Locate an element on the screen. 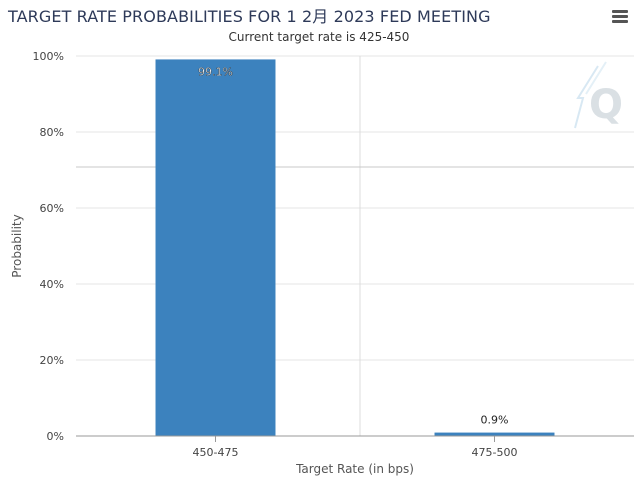  x-axis-title: Target Rate (in bps) is located at coordinates (354, 469).